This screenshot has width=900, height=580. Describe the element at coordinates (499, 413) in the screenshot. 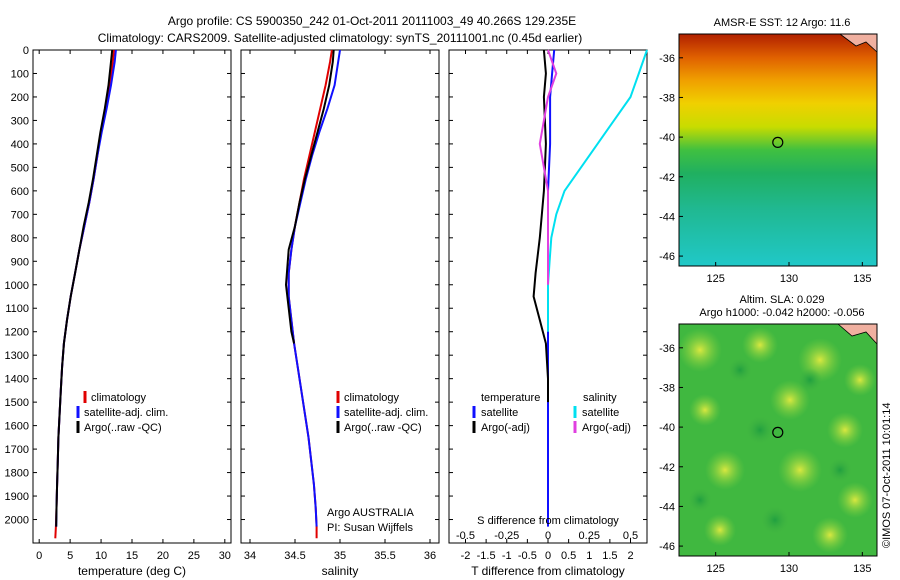

I see `legend-t-satellite: satellite` at that location.